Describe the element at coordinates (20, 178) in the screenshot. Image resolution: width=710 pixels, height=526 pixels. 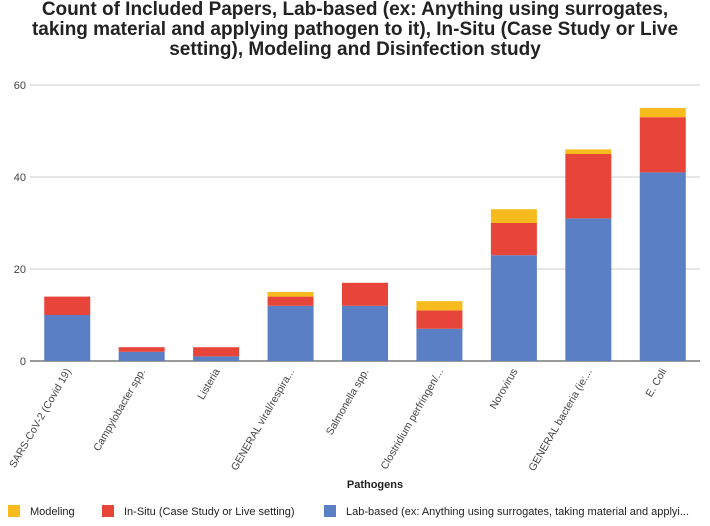
I see `y-tick-label: 40` at that location.